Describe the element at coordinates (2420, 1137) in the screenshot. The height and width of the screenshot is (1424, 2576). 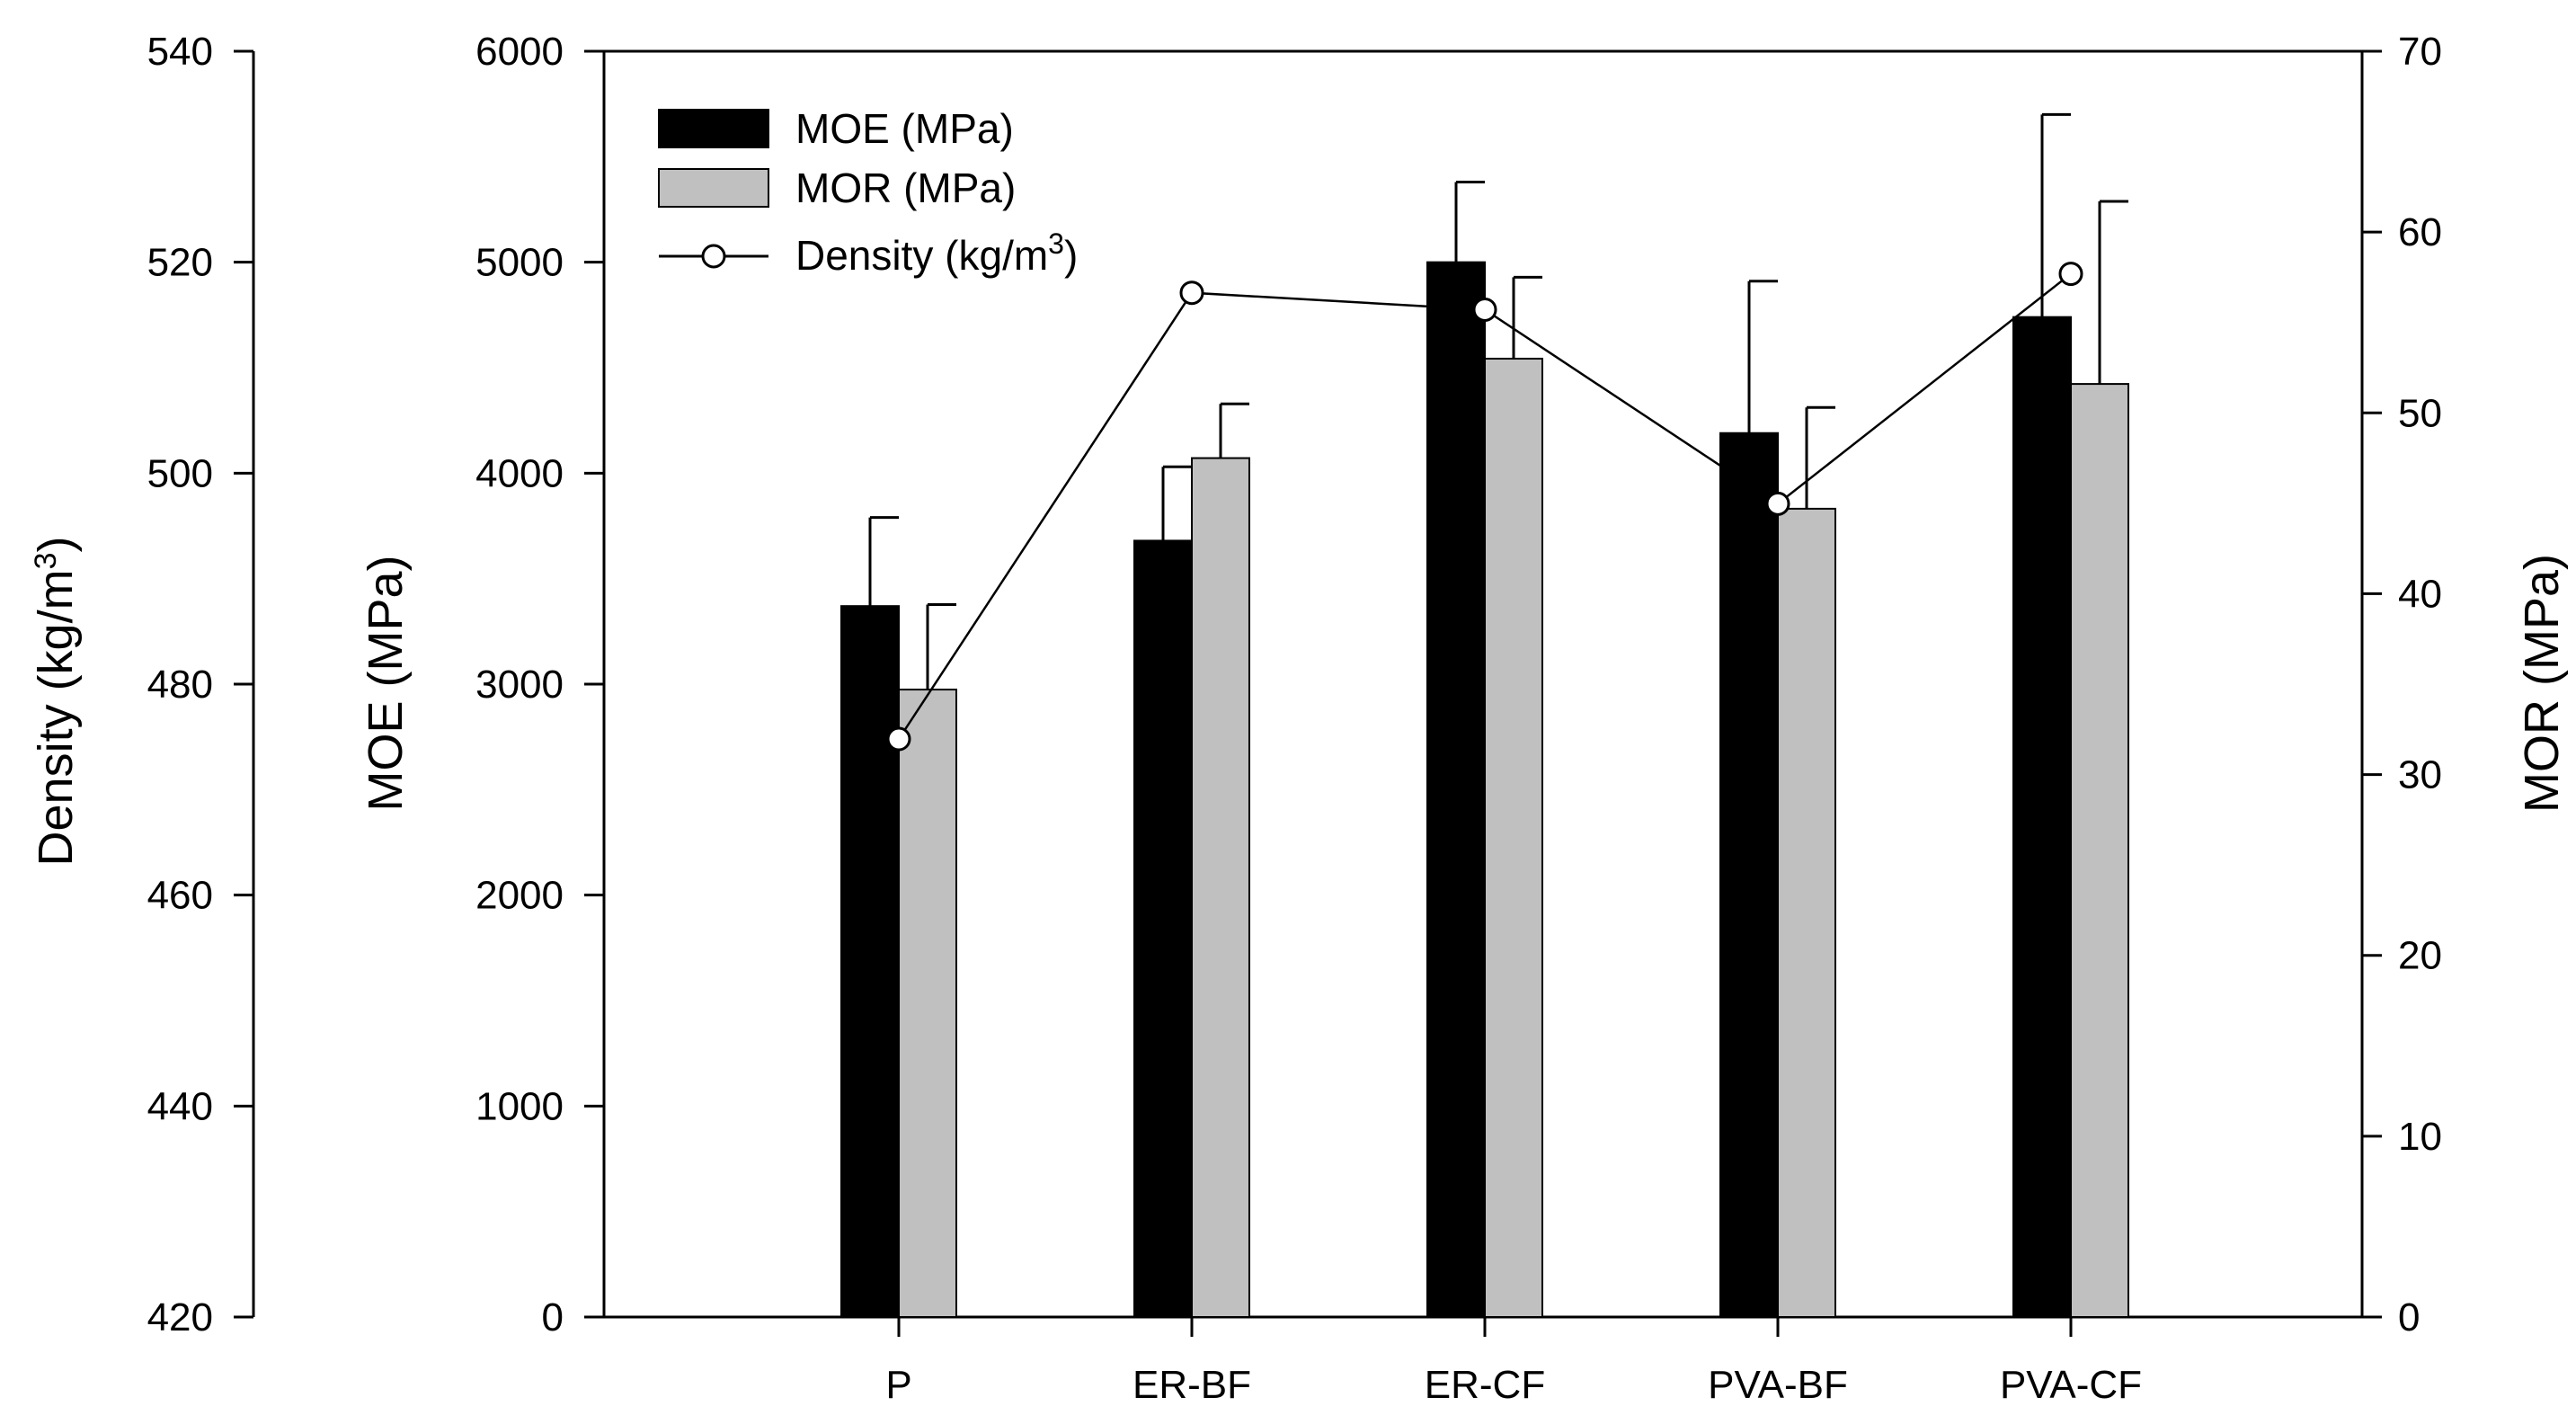
I see `mor-tick-label: 10` at that location.